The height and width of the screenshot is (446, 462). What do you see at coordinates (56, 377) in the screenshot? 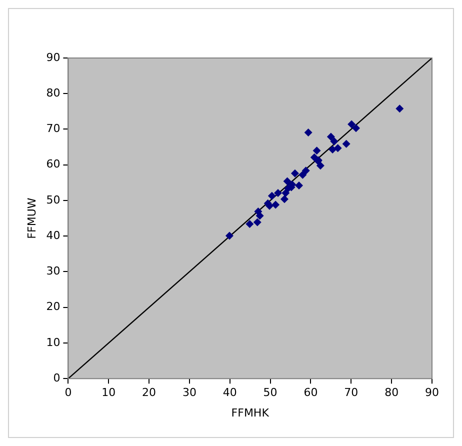
I see `y-tick-label: 0` at bounding box center [56, 377].